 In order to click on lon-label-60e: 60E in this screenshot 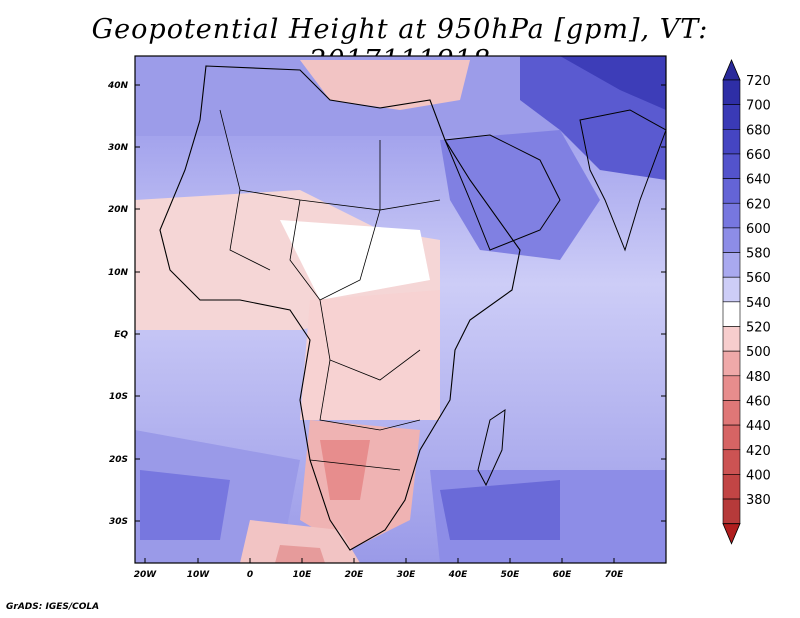, I will do `click(563, 575)`.